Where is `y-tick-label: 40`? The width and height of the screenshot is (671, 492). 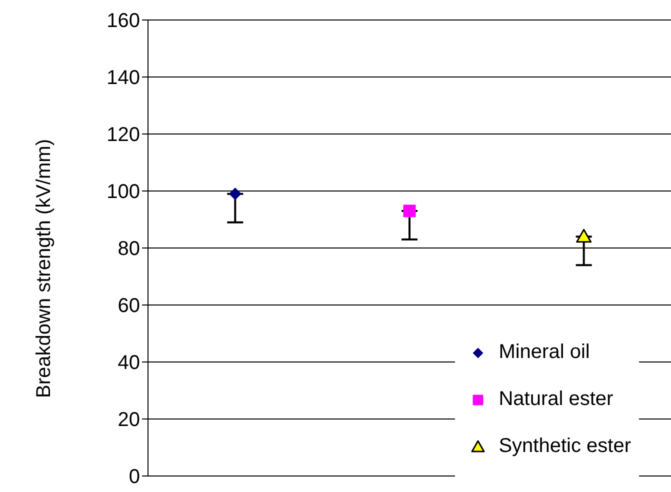
y-tick-label: 40 is located at coordinates (129, 363).